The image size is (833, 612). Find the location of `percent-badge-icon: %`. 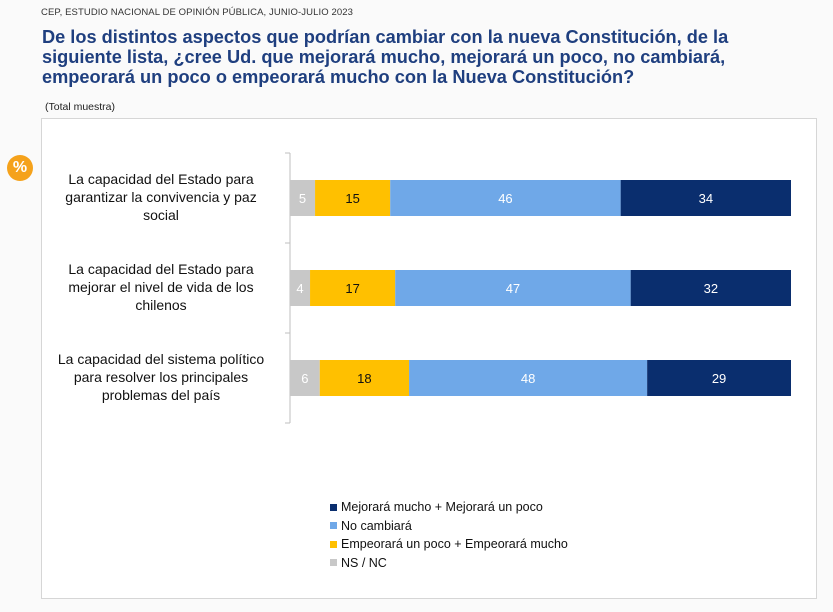

percent-badge-icon: % is located at coordinates (20, 168).